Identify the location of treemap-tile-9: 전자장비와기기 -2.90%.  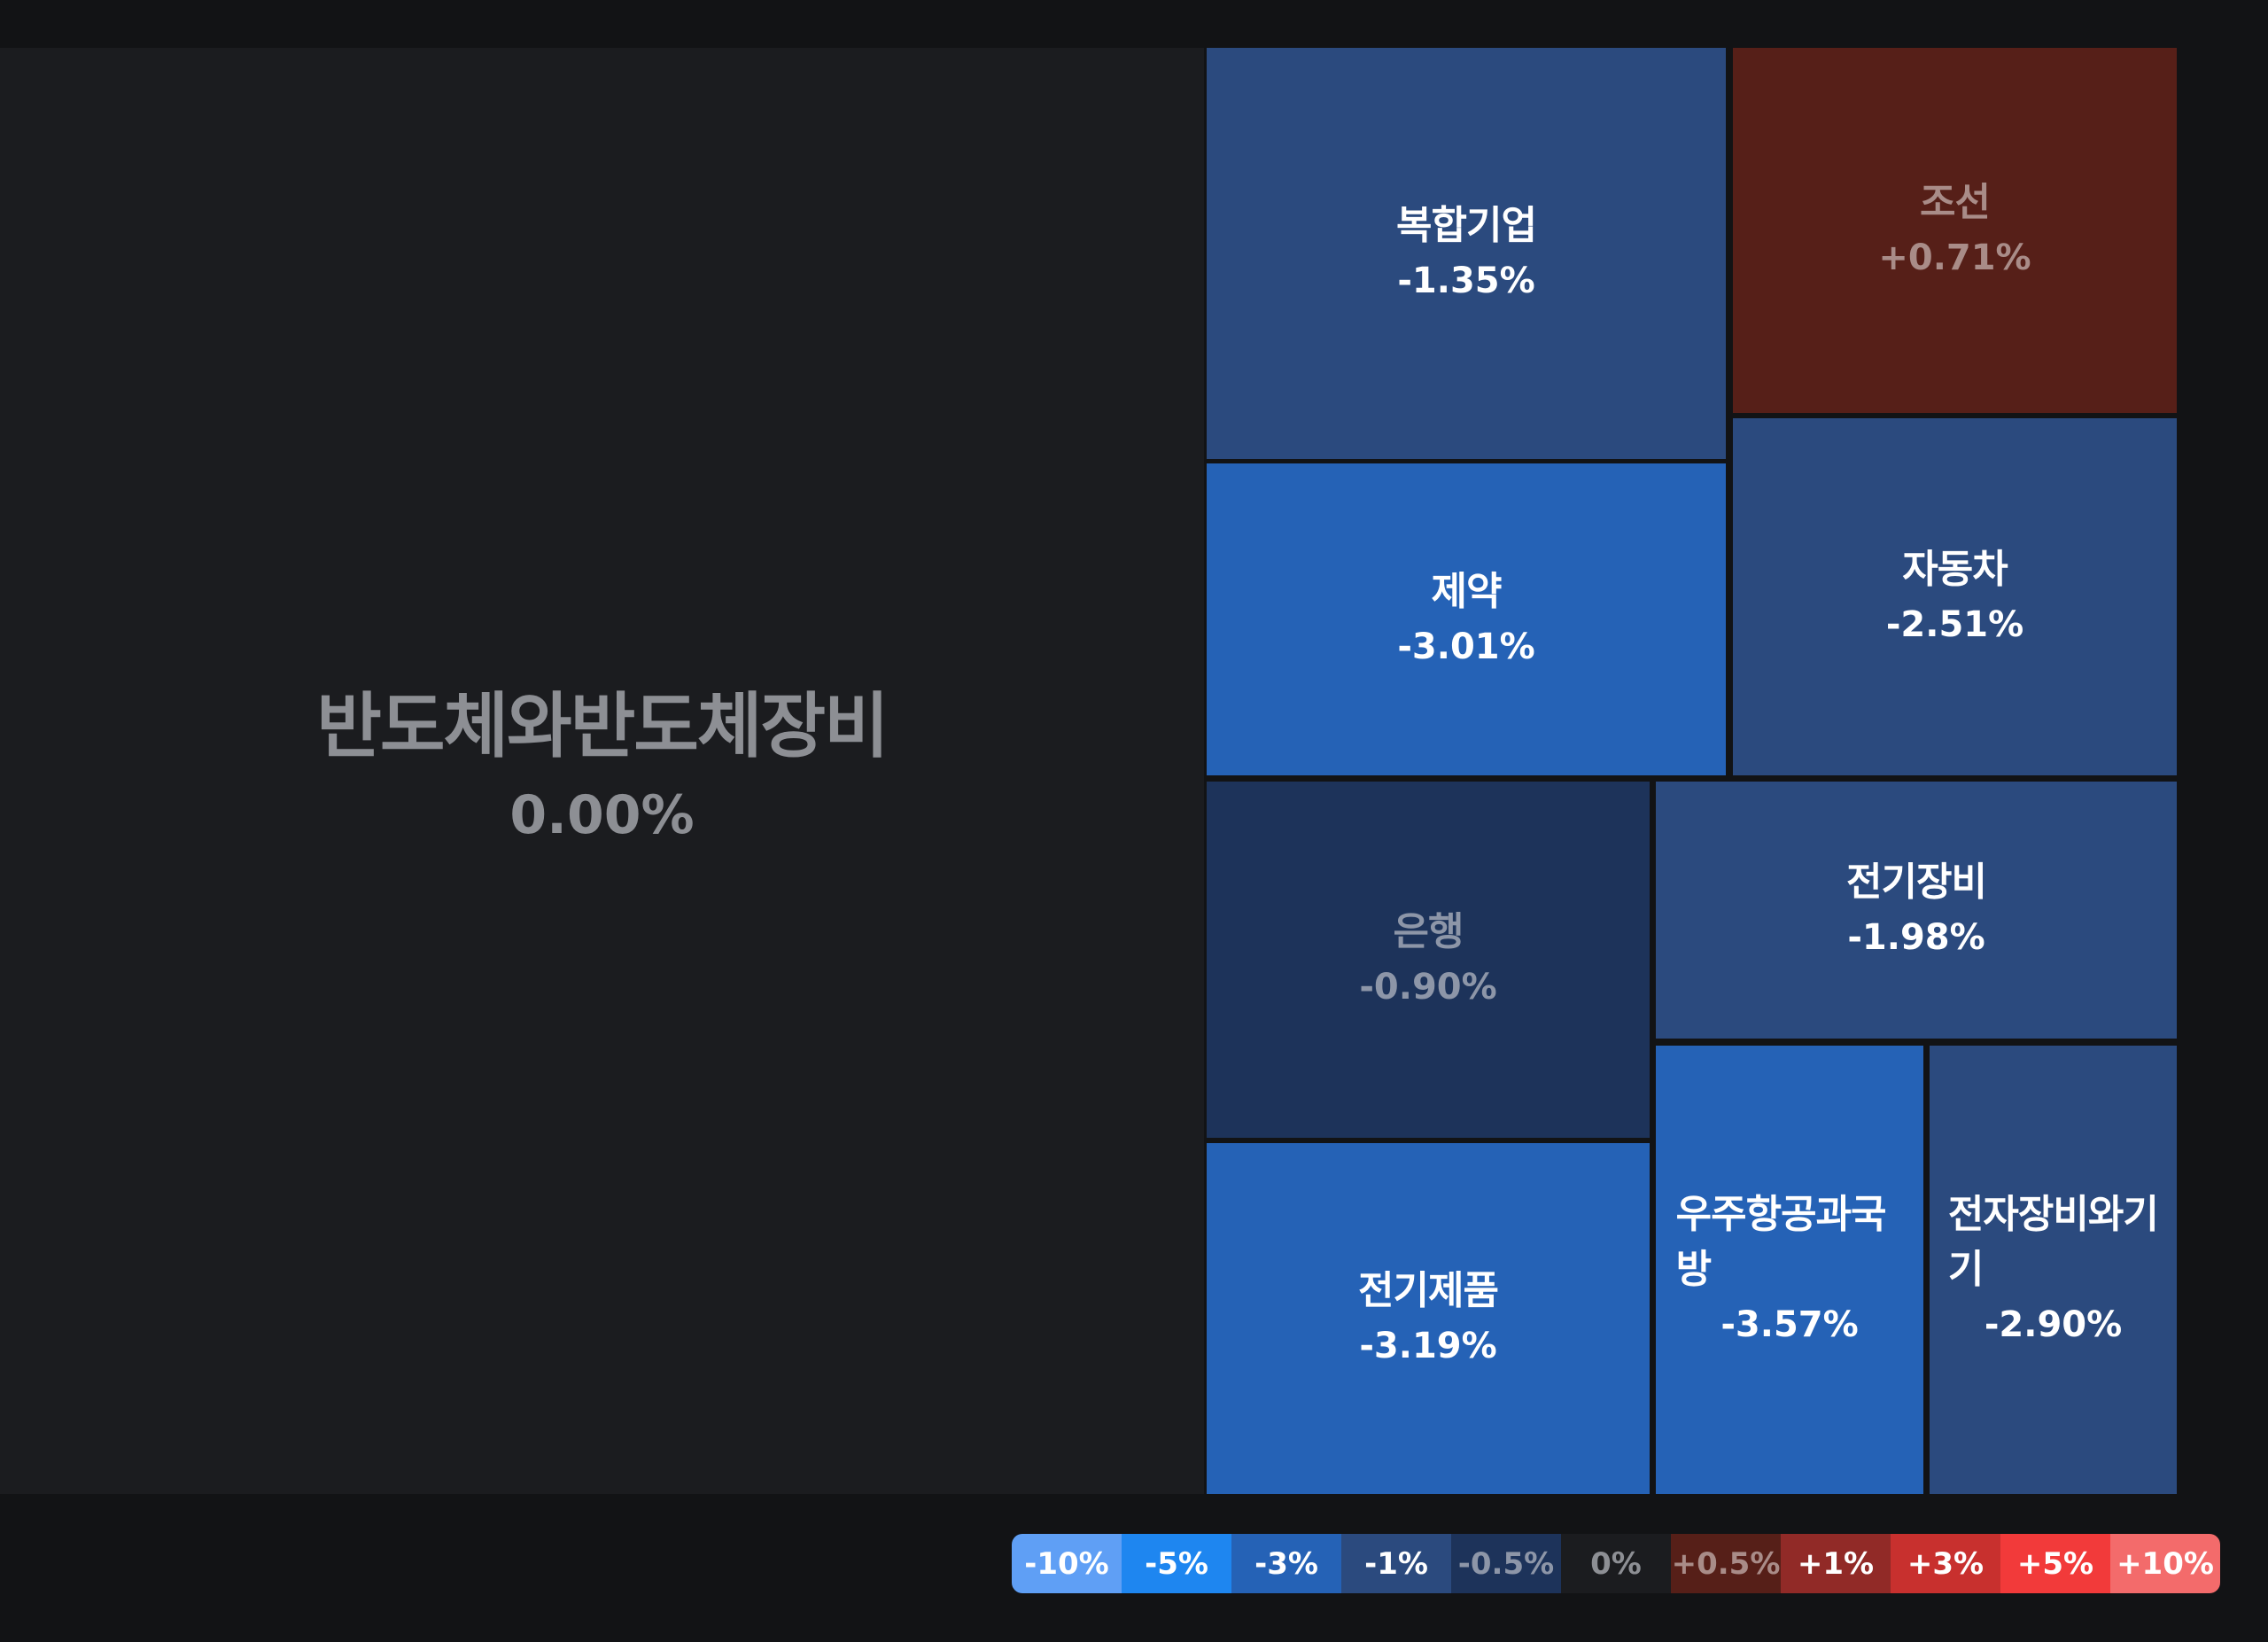
(2053, 1270).